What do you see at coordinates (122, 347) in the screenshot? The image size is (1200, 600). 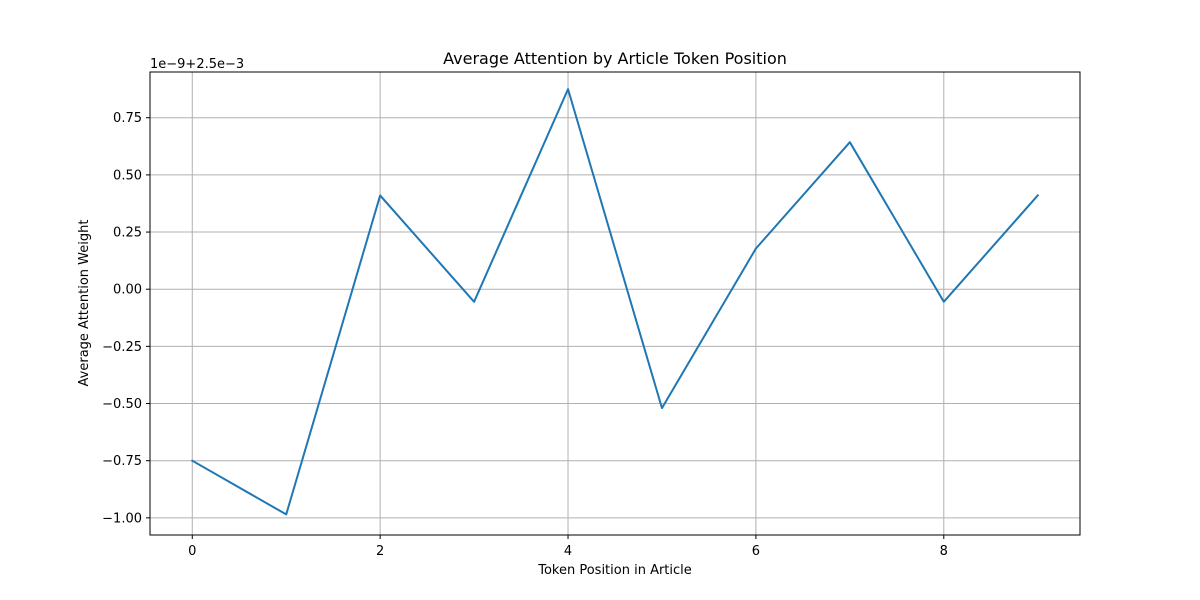 I see `y-tick-label: −0.25` at bounding box center [122, 347].